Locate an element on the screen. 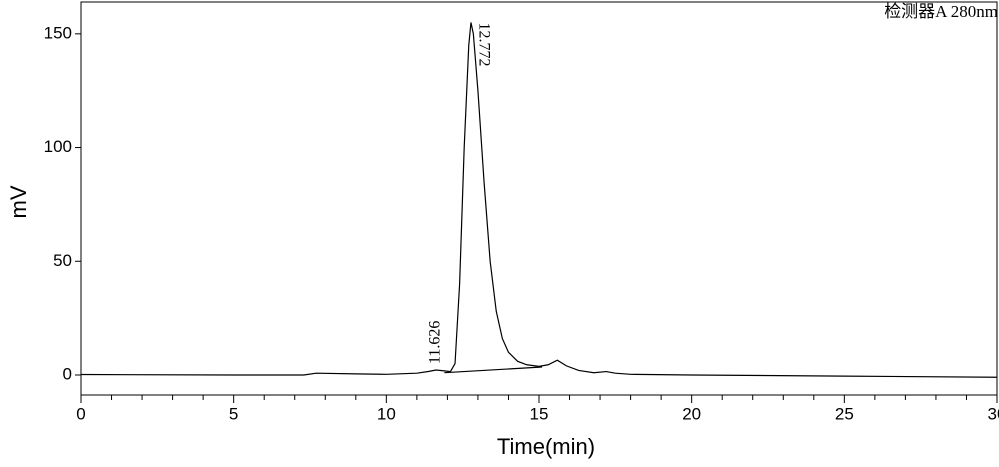  y-axis-label: mV is located at coordinates (18, 201).